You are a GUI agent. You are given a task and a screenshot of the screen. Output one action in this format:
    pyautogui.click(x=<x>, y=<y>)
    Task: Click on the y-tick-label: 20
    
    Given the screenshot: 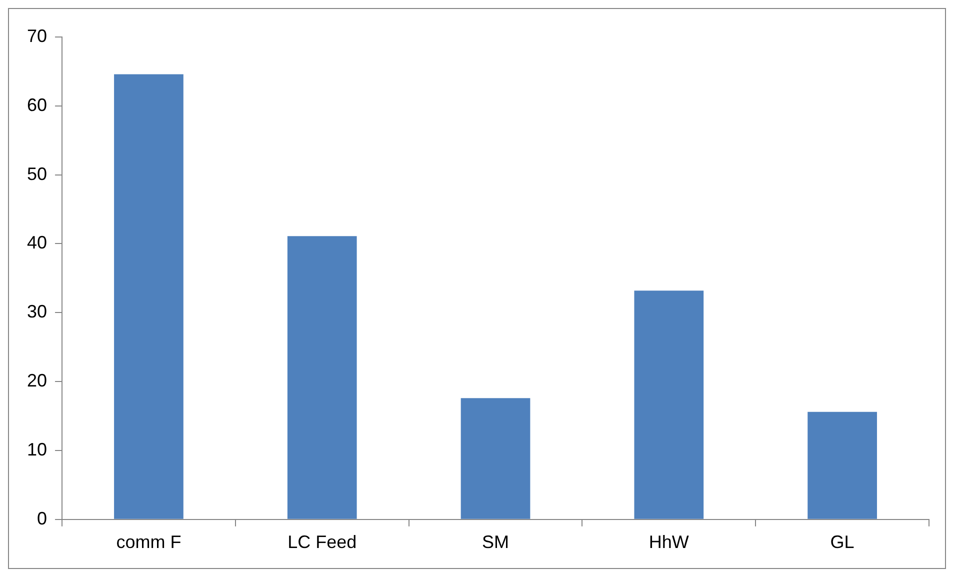 What is the action you would take?
    pyautogui.click(x=37, y=380)
    